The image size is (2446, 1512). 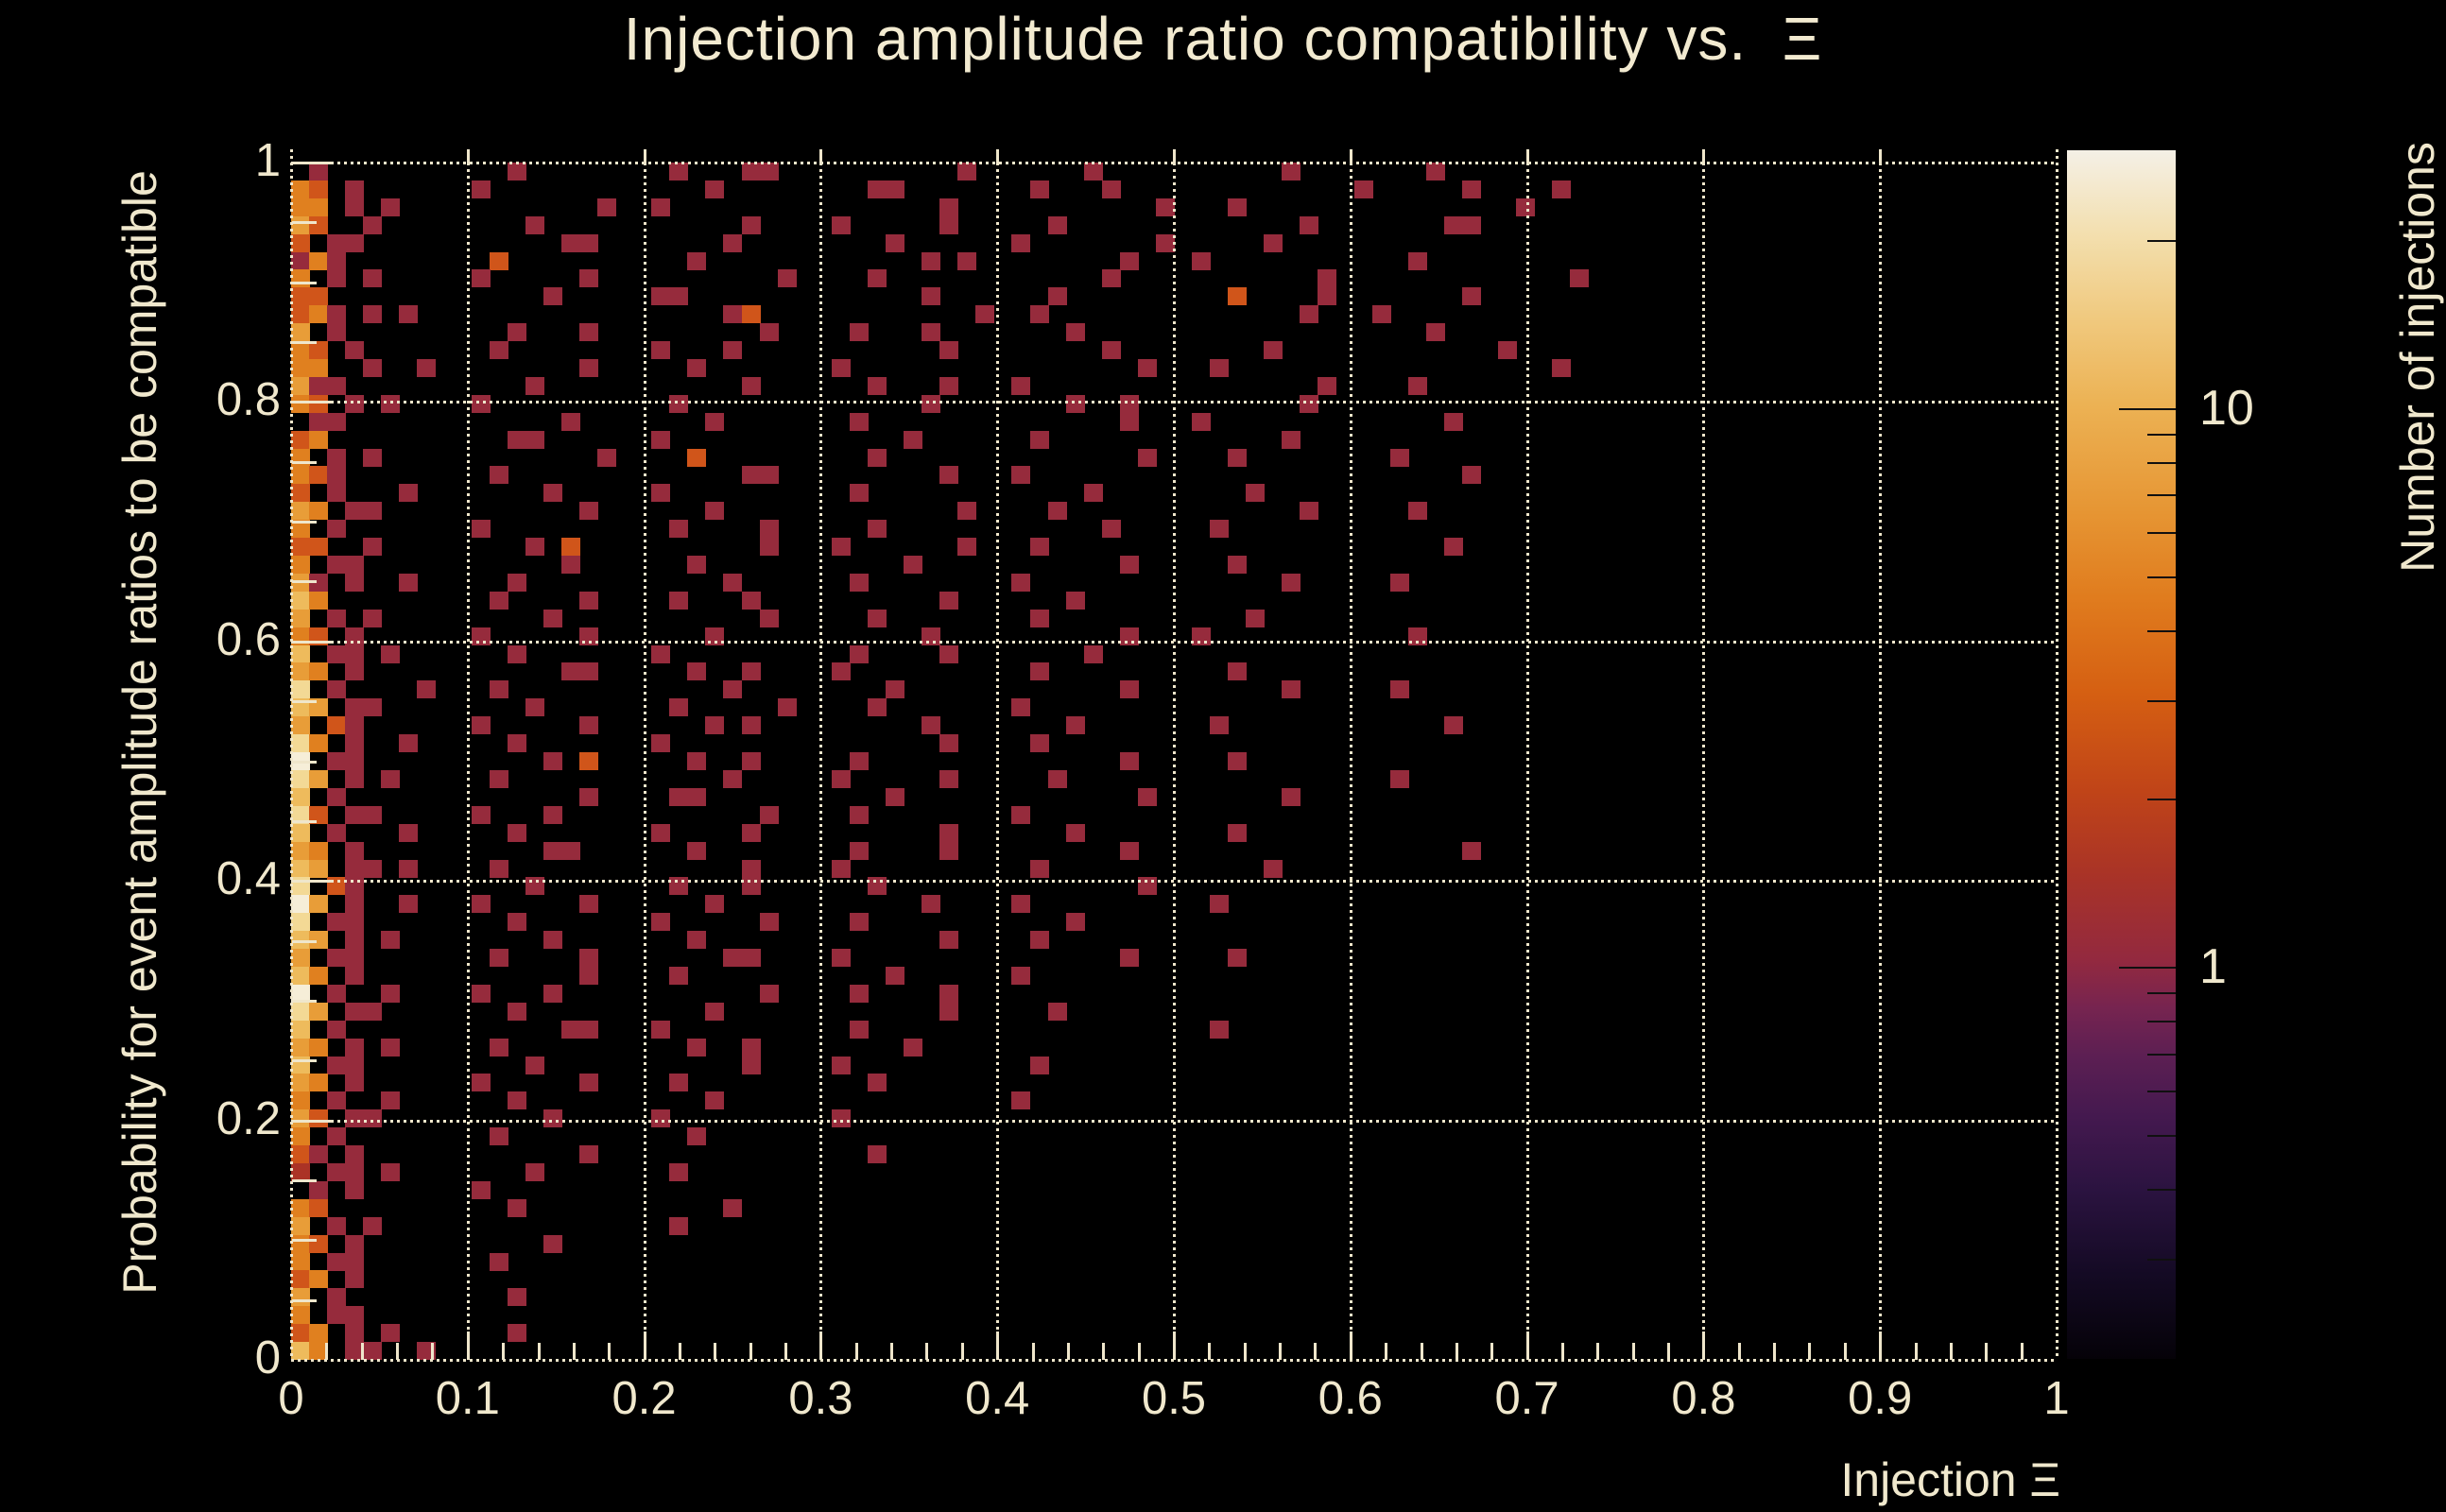 What do you see at coordinates (248, 1118) in the screenshot?
I see `y-tick-label: 0.2` at bounding box center [248, 1118].